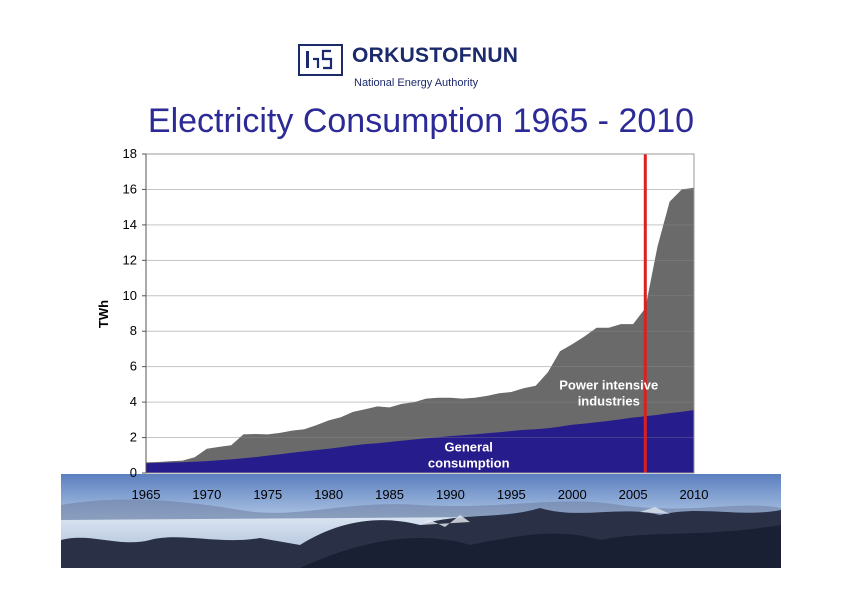 The image size is (842, 595). What do you see at coordinates (328, 494) in the screenshot?
I see `x-tick-label: 1980` at bounding box center [328, 494].